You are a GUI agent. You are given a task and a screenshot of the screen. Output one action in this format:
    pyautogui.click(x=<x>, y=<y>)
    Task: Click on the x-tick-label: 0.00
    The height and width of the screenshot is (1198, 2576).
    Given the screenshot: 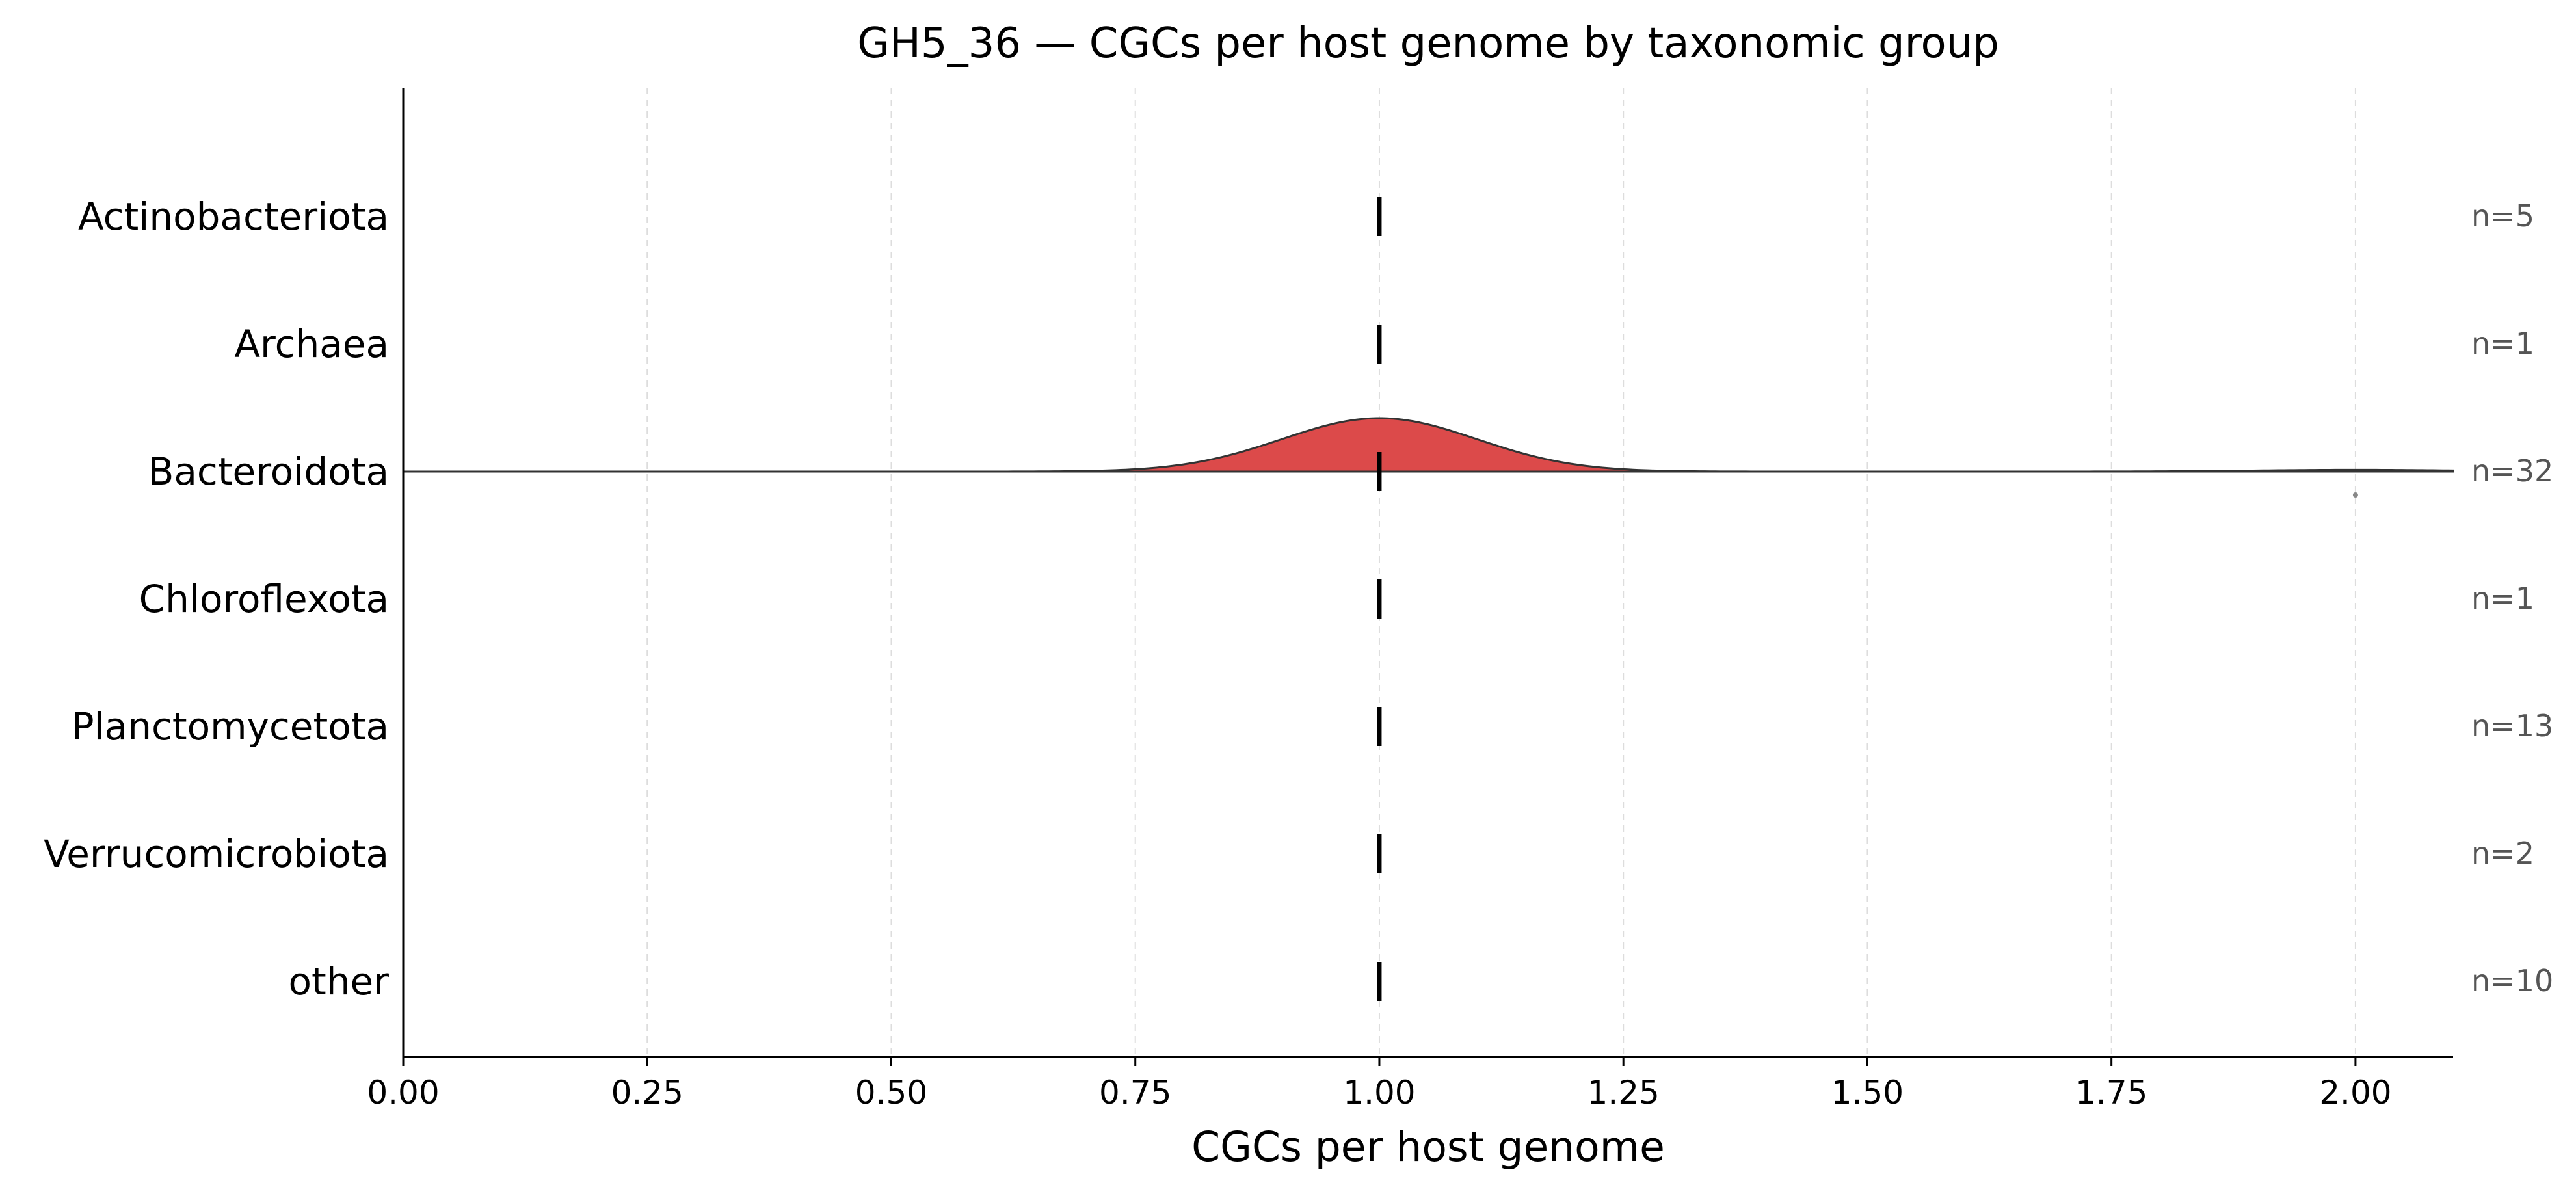 What is the action you would take?
    pyautogui.click(x=403, y=1092)
    